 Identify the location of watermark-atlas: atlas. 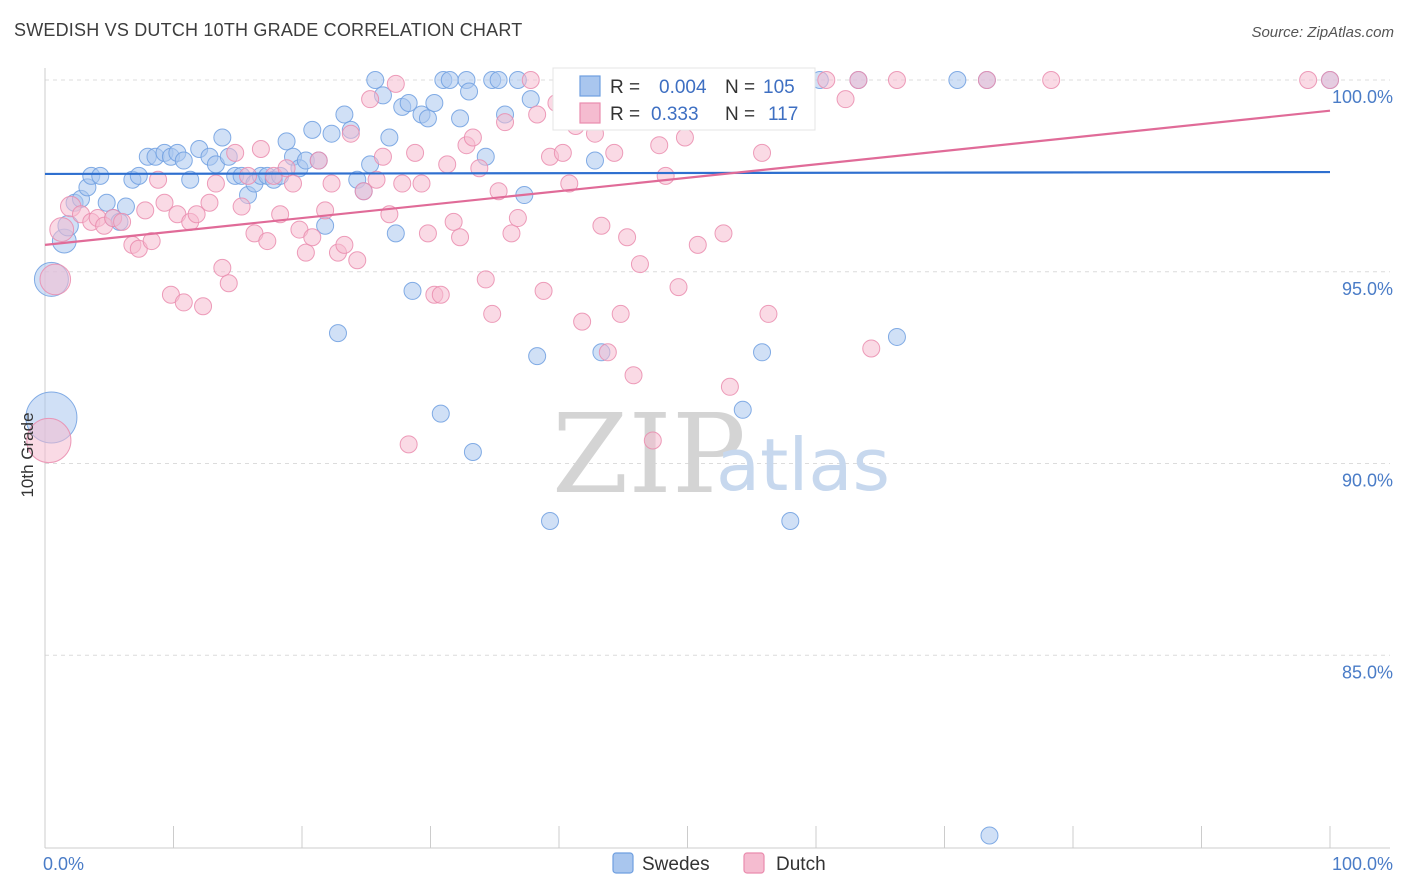
(803, 465).